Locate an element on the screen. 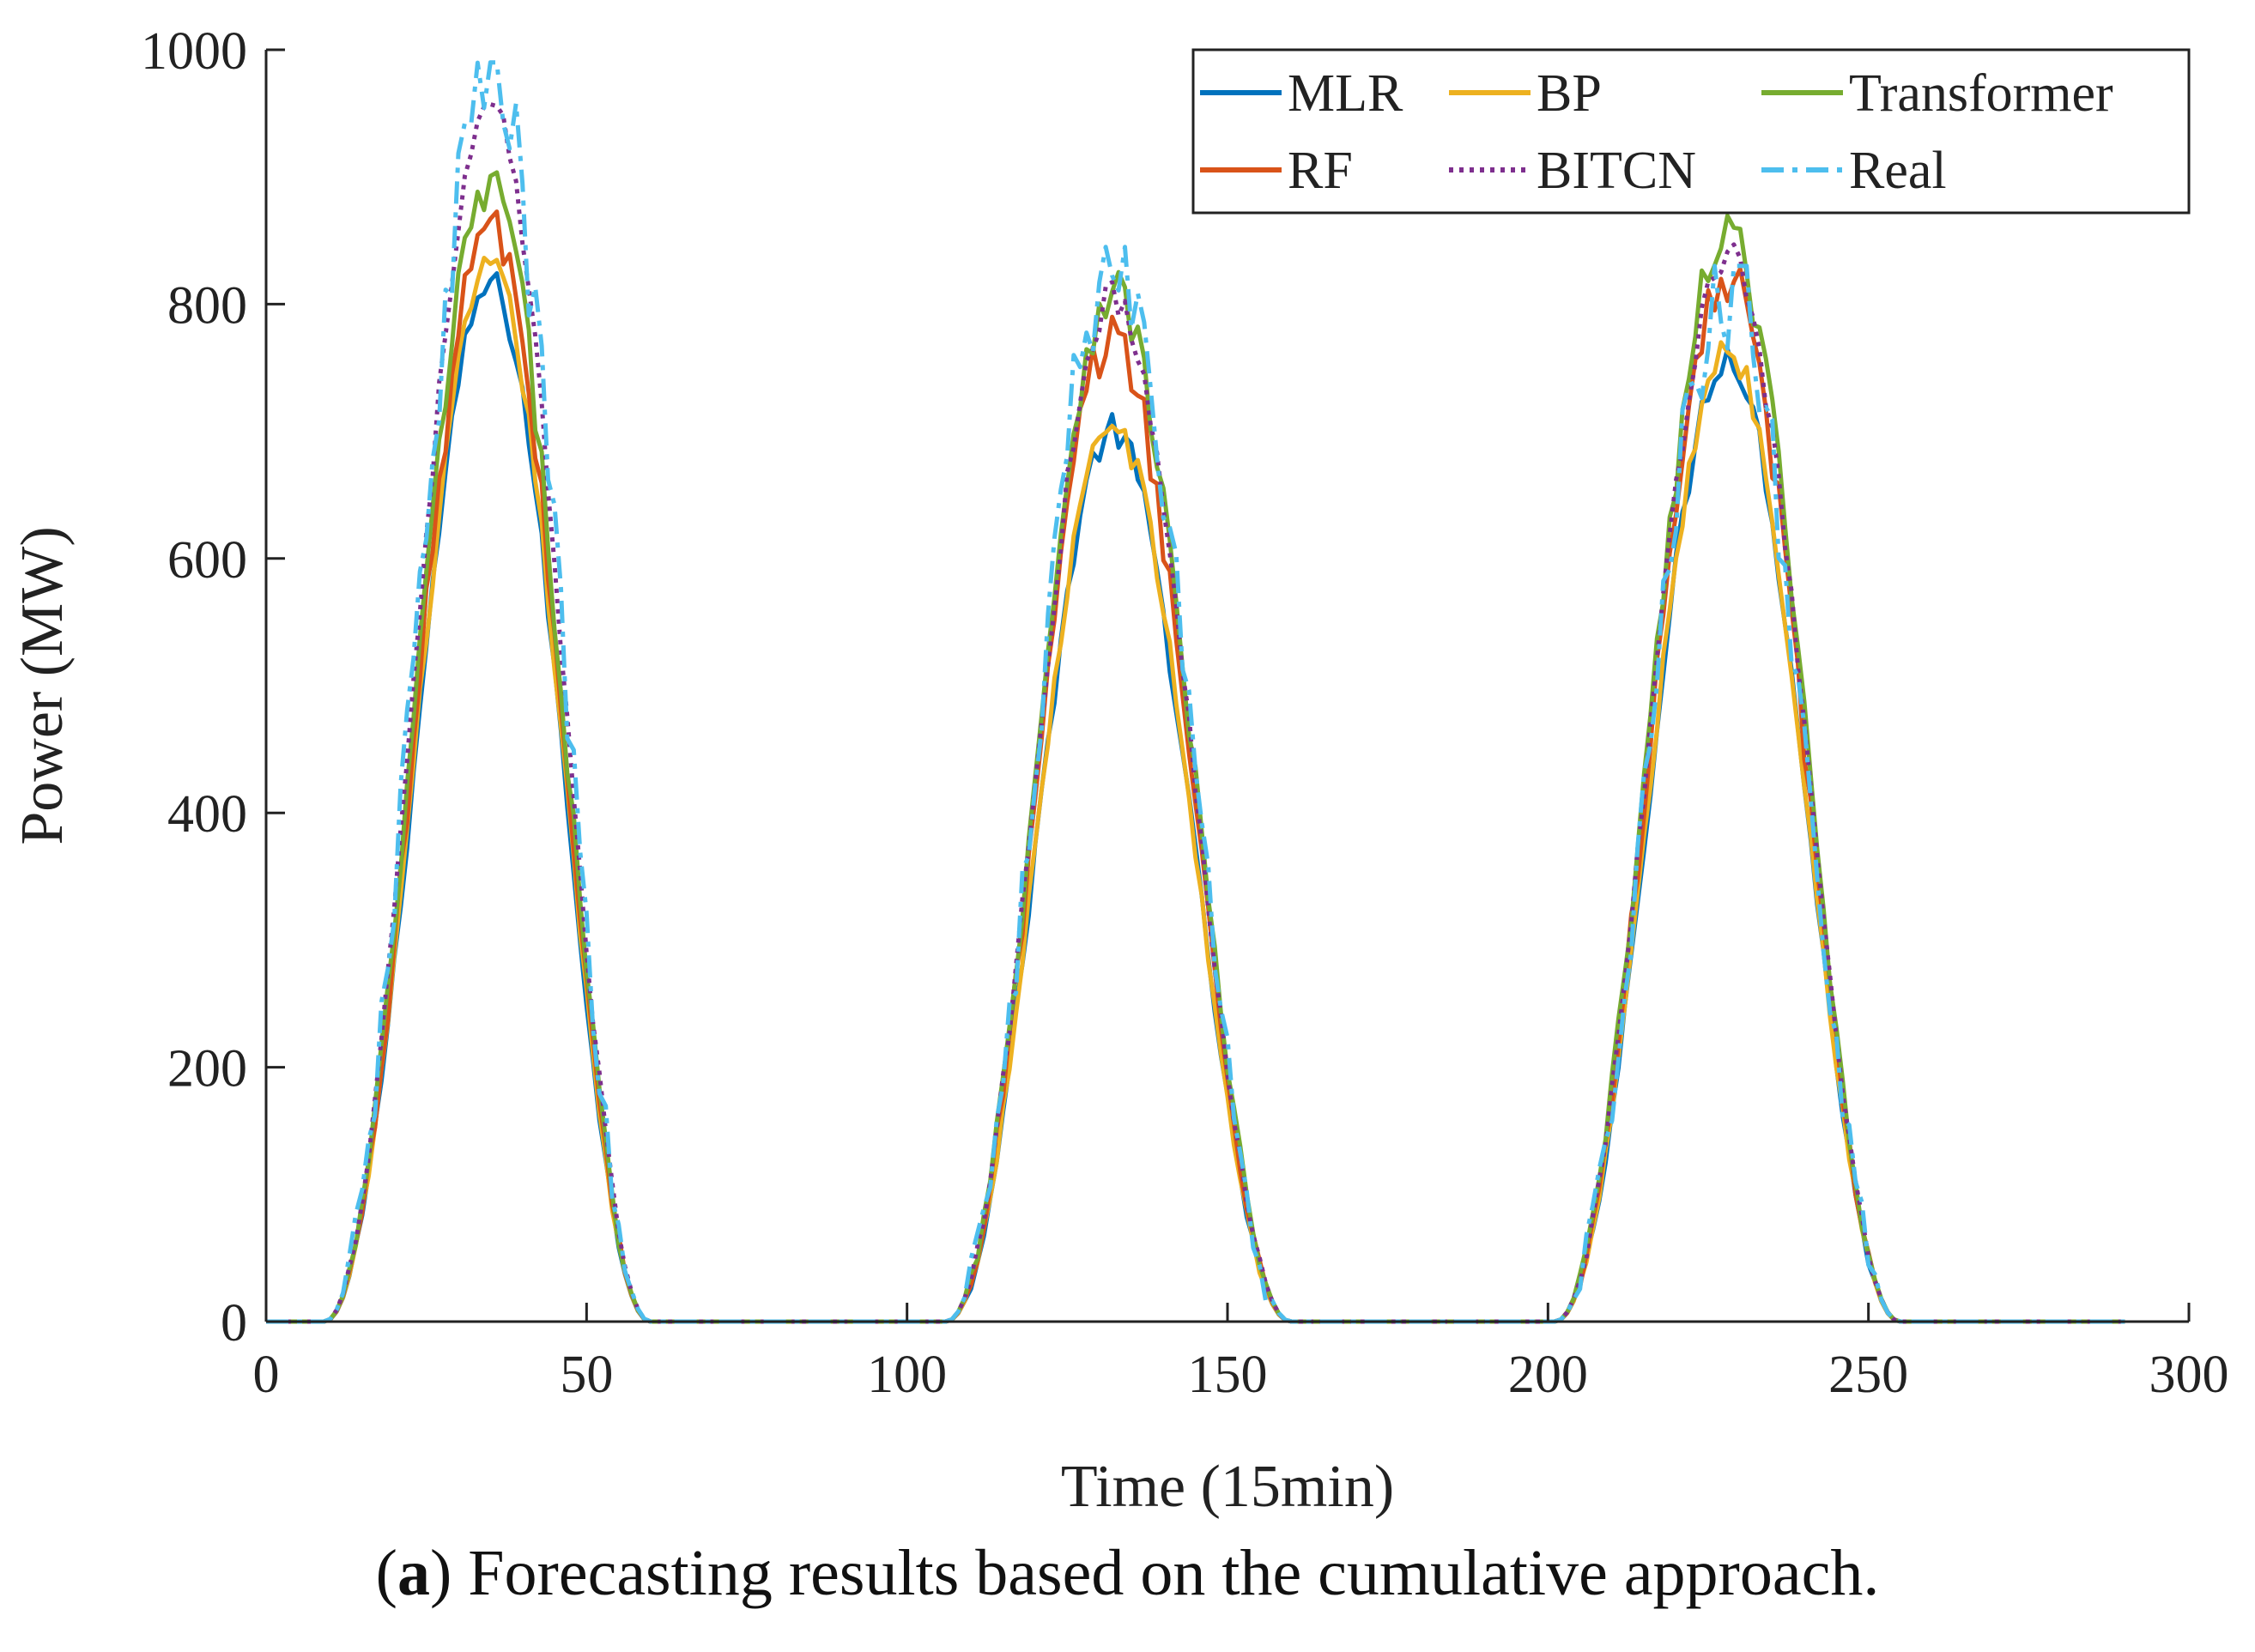 This screenshot has height=1652, width=2255. caption-letter: a is located at coordinates (413, 1573).